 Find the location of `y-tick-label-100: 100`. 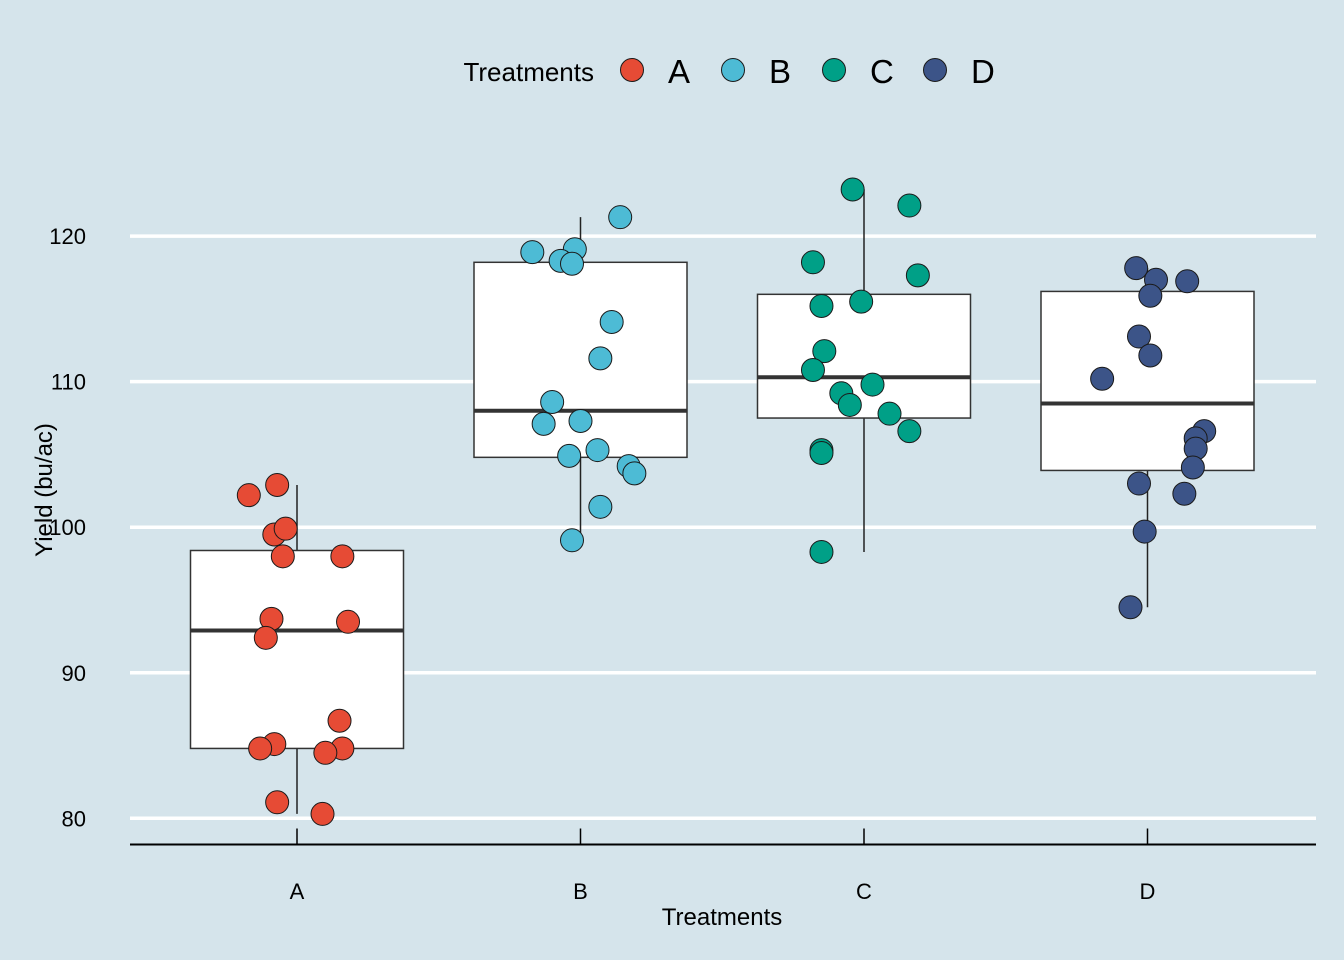

y-tick-label-100: 100 is located at coordinates (67, 527).